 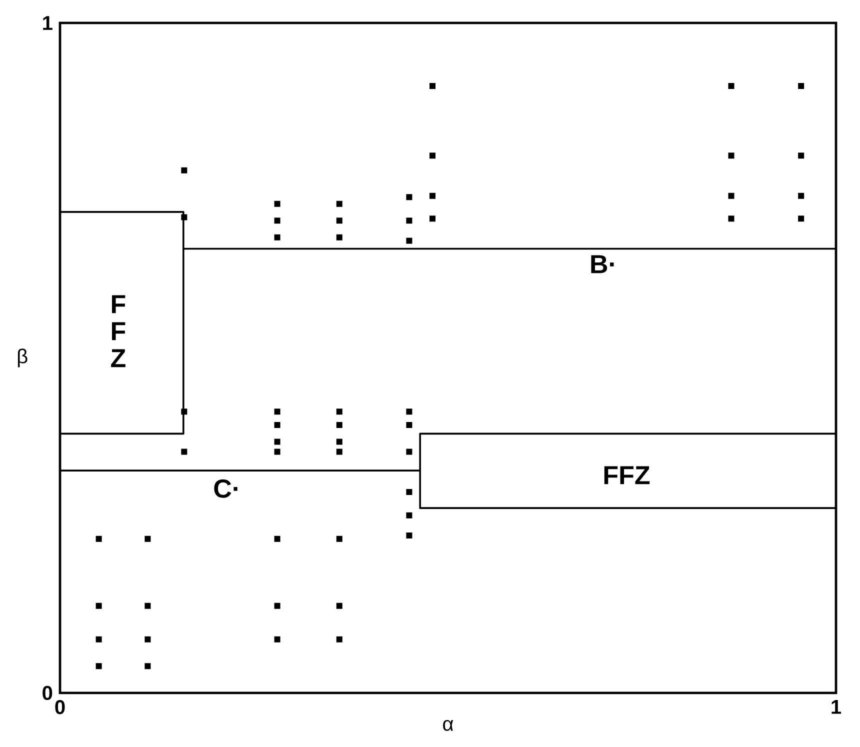 I want to click on annotation: C·, so click(x=226, y=488).